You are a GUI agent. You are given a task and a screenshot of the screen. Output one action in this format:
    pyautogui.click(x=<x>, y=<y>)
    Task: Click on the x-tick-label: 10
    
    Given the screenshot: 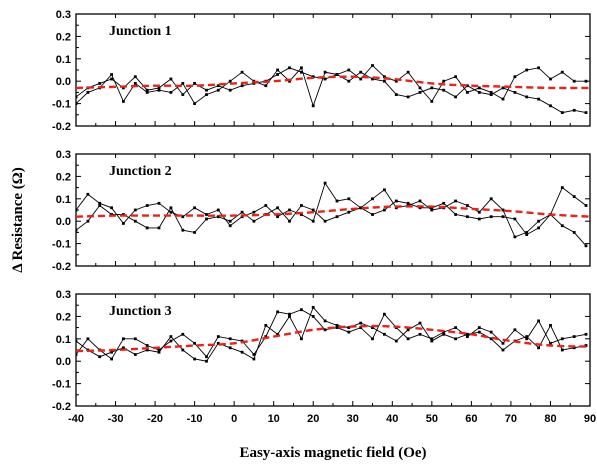 What is the action you would take?
    pyautogui.click(x=274, y=419)
    